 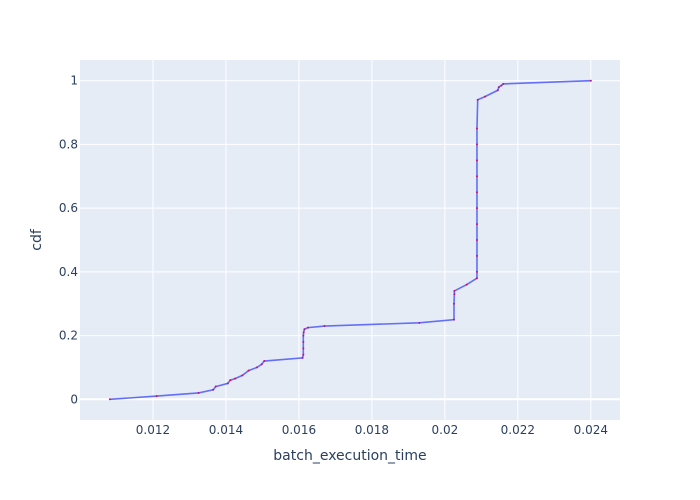 I want to click on y-tick-label: 0.6, so click(x=68, y=208).